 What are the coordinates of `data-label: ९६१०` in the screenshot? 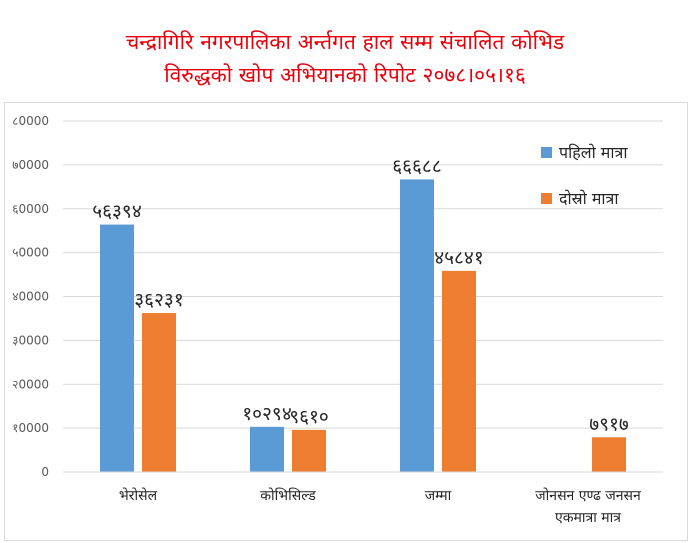 It's located at (309, 417).